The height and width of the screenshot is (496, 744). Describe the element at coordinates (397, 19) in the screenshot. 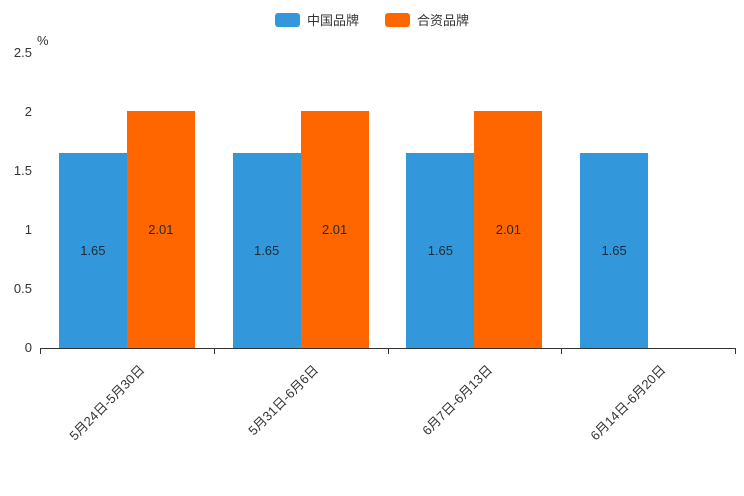

I see `legend-swatch-orange` at that location.